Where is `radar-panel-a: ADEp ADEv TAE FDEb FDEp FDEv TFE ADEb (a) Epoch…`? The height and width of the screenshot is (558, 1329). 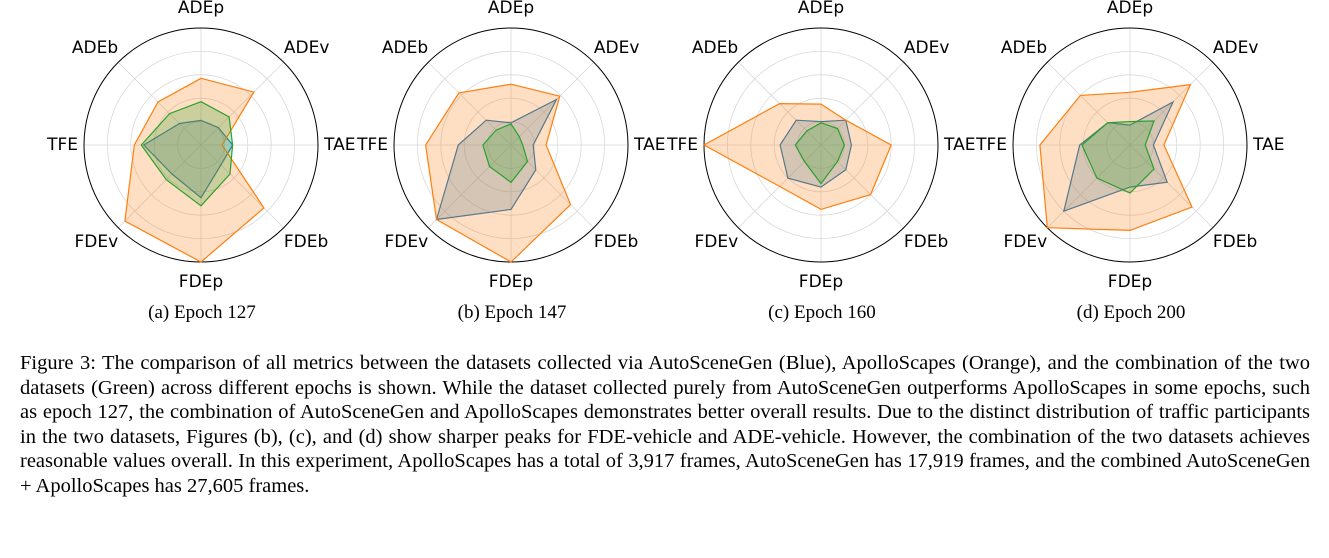
radar-panel-a: ADEp ADEv TAE FDEb FDEp FDEv TFE ADEb (a) Epoch… is located at coordinates (202, 167).